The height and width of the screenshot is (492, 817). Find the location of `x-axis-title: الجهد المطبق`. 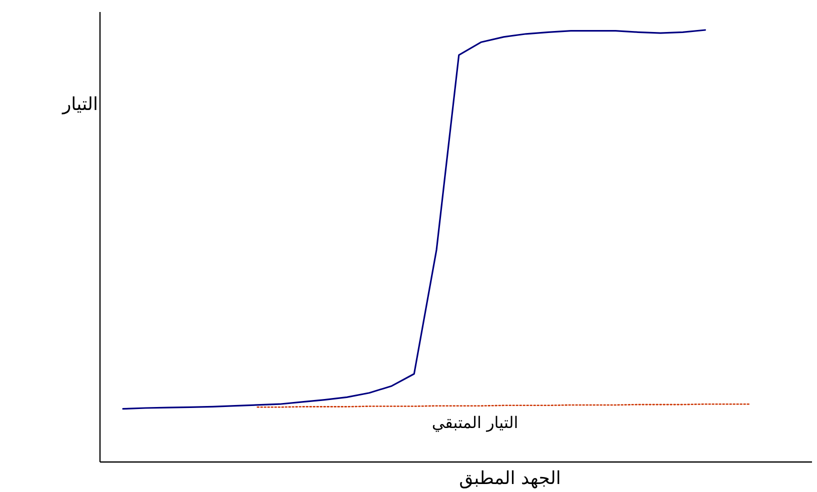

x-axis-title: الجهد المطبق is located at coordinates (510, 478).